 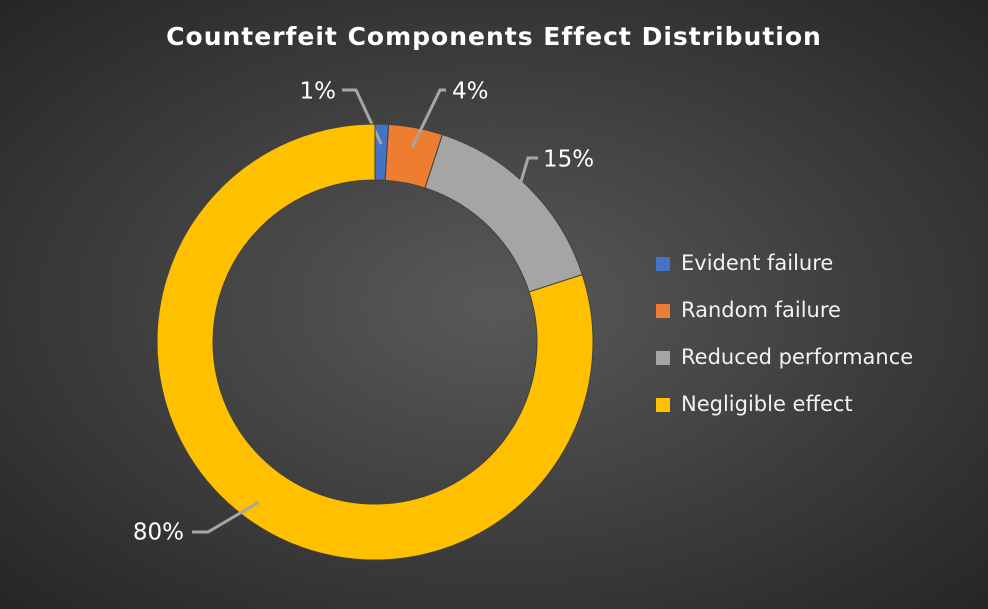 I want to click on legend-label: Reduced performance, so click(x=797, y=357).